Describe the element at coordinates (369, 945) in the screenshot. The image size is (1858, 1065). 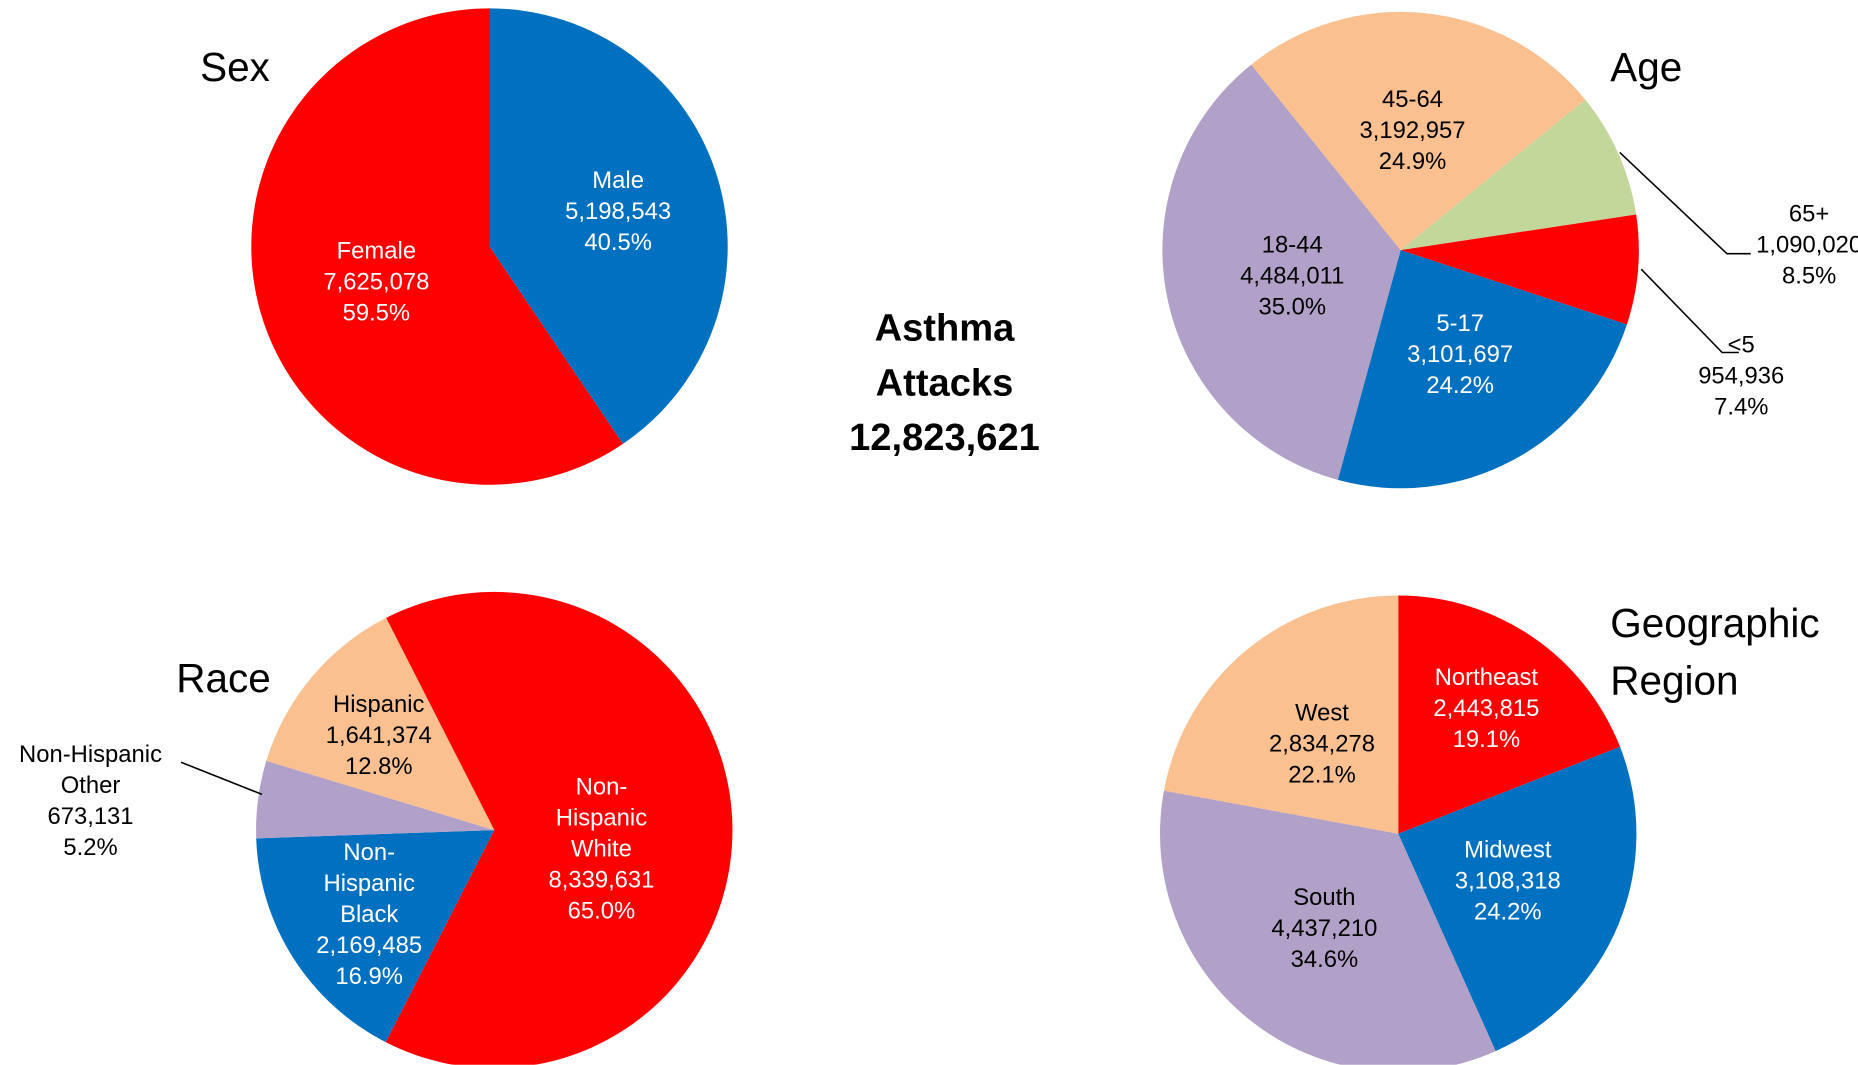
I see `slice-value: 2,169,485` at that location.